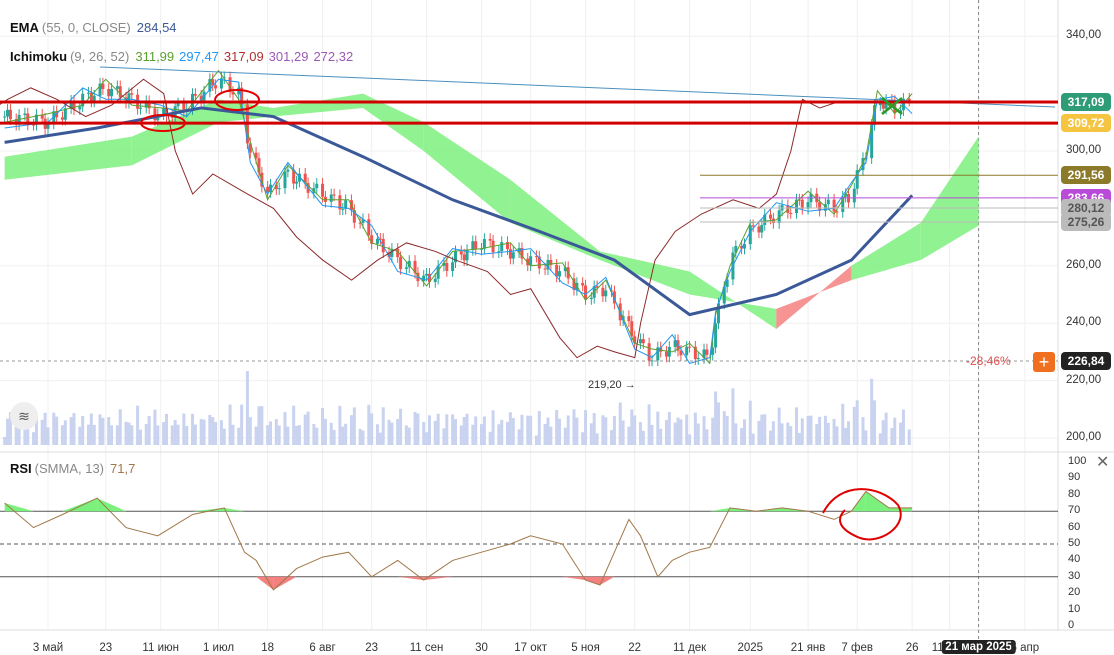  I want to click on price-tag: 275,26, so click(1086, 222).